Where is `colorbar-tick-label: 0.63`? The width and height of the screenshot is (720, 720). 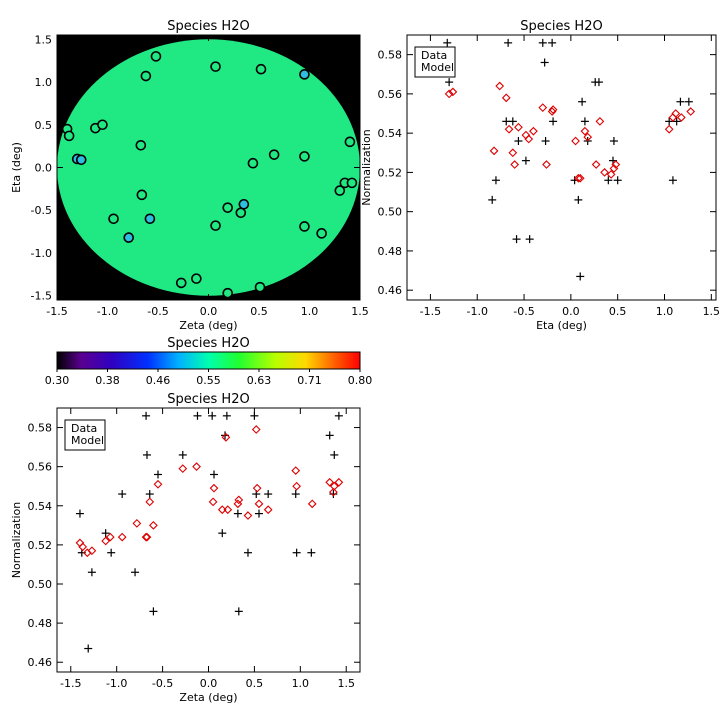
colorbar-tick-label: 0.63 is located at coordinates (259, 380).